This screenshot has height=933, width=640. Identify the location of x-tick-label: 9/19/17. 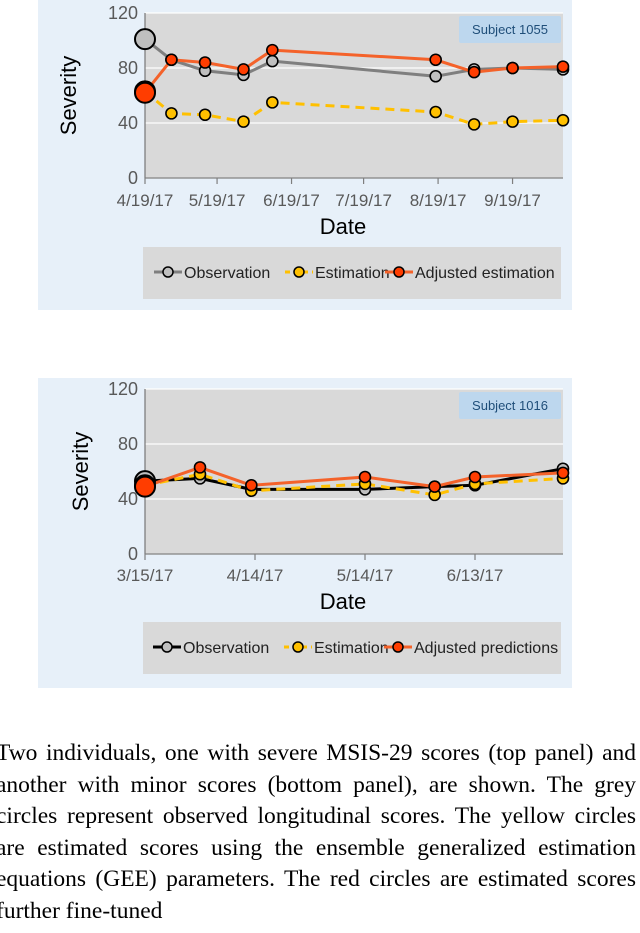
(512, 200).